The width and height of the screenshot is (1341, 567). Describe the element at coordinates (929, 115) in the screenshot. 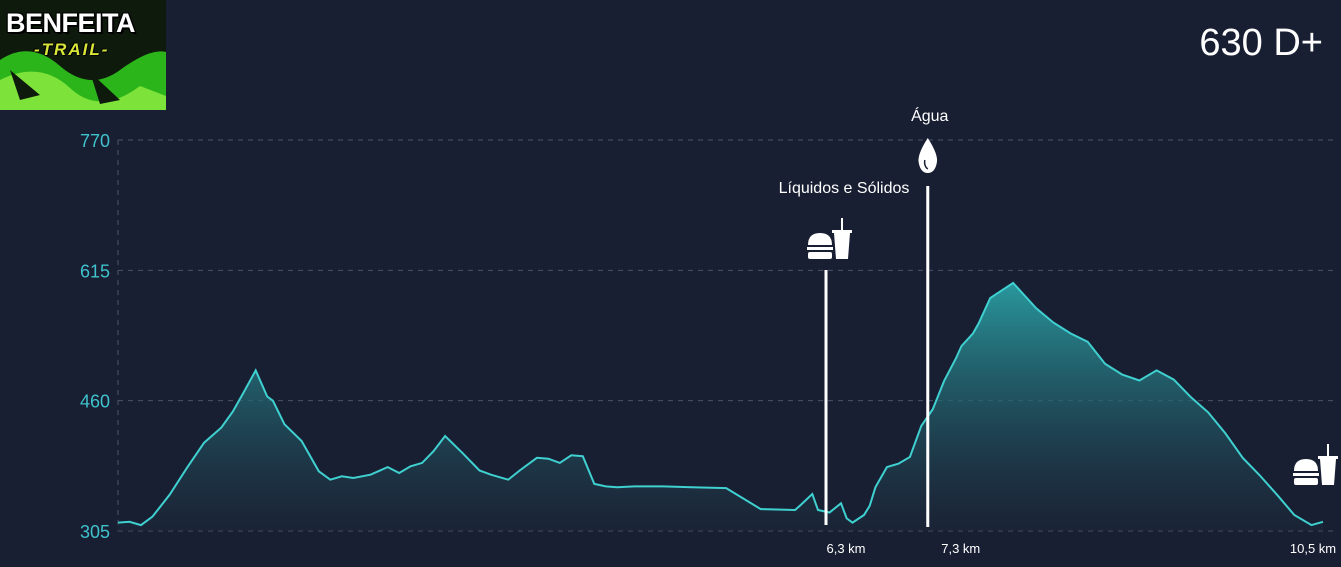

I see `marker-label-water: Água` at that location.